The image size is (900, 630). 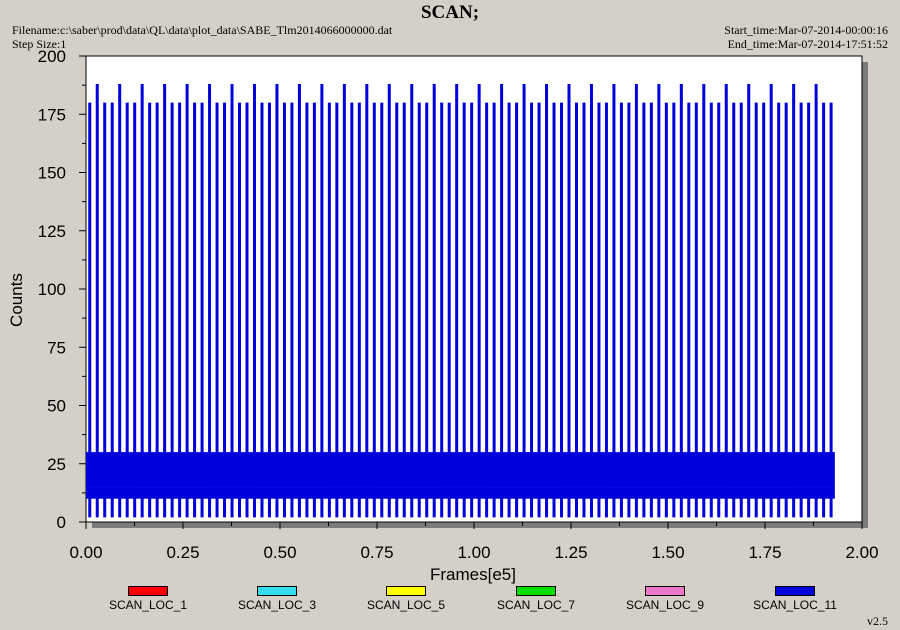 What do you see at coordinates (52, 114) in the screenshot?
I see `y-tick-label: 175` at bounding box center [52, 114].